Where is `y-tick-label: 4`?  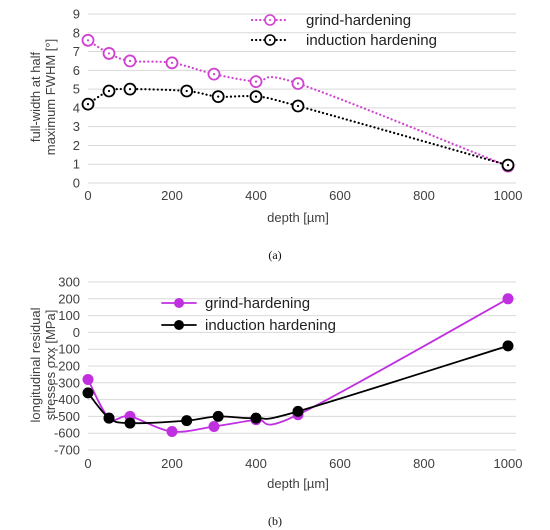 y-tick-label: 4 is located at coordinates (76, 107).